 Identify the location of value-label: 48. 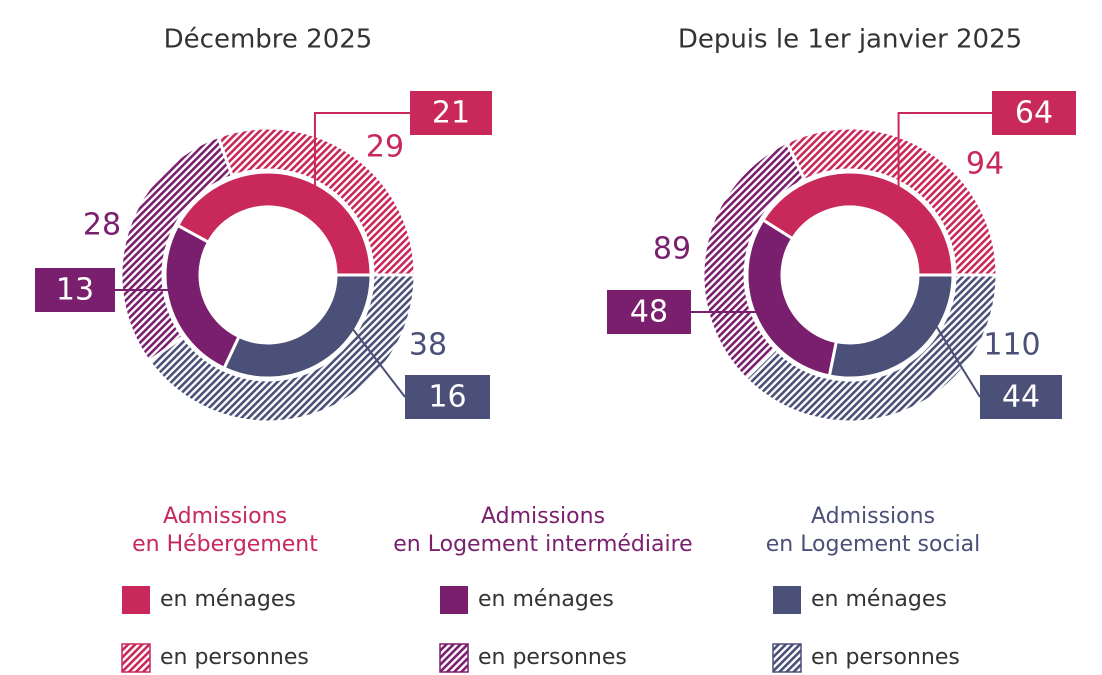
(649, 312).